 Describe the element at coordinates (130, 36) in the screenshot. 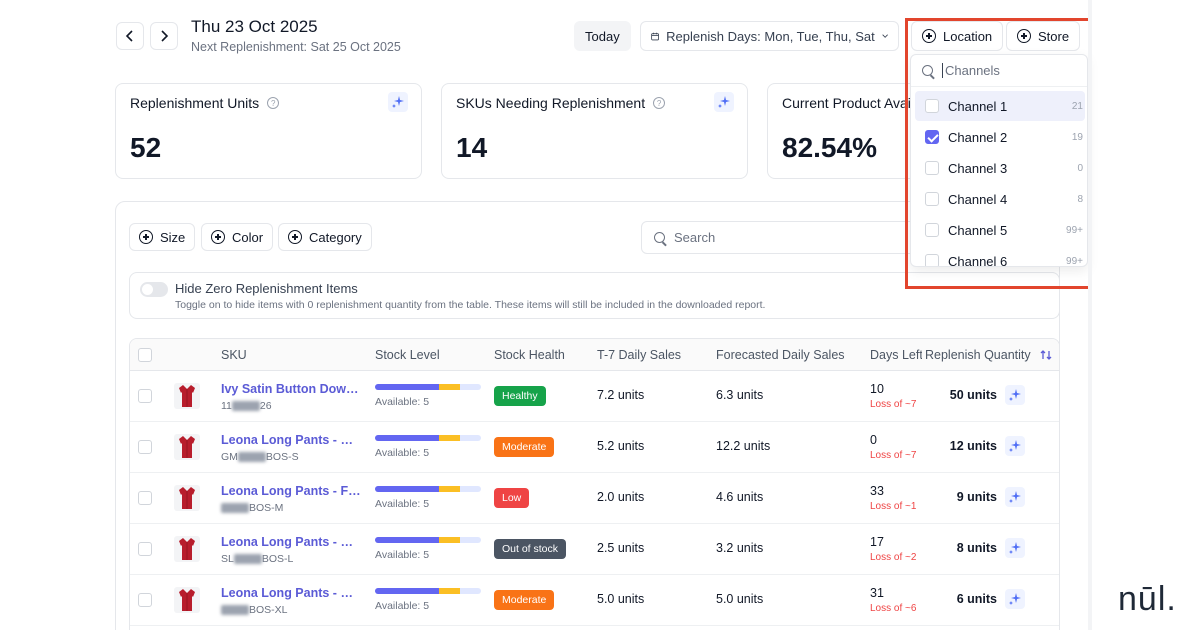

I see `prev-day-button` at that location.